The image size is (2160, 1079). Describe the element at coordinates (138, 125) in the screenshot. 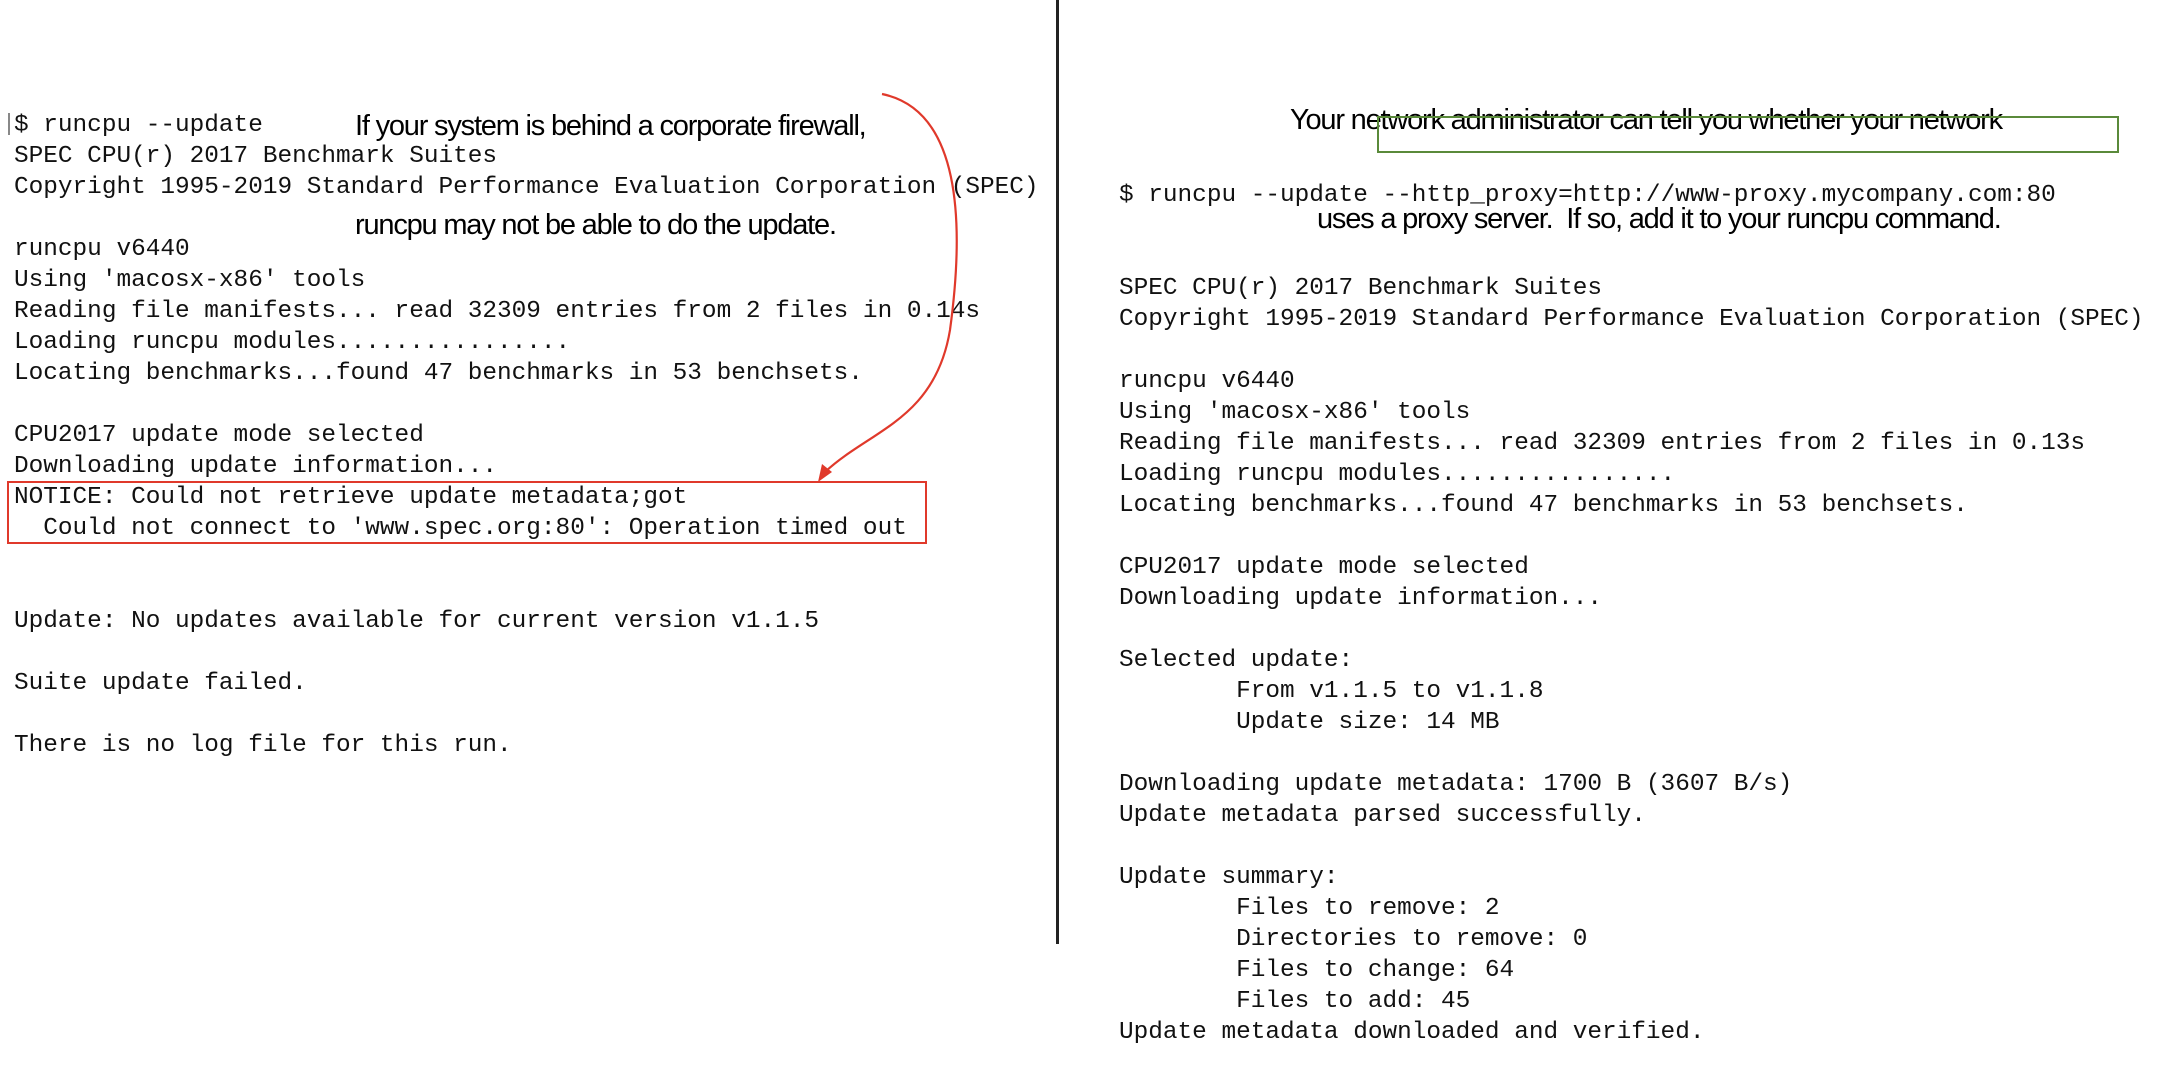

I see `terminal-line: $ runcpu --update` at that location.